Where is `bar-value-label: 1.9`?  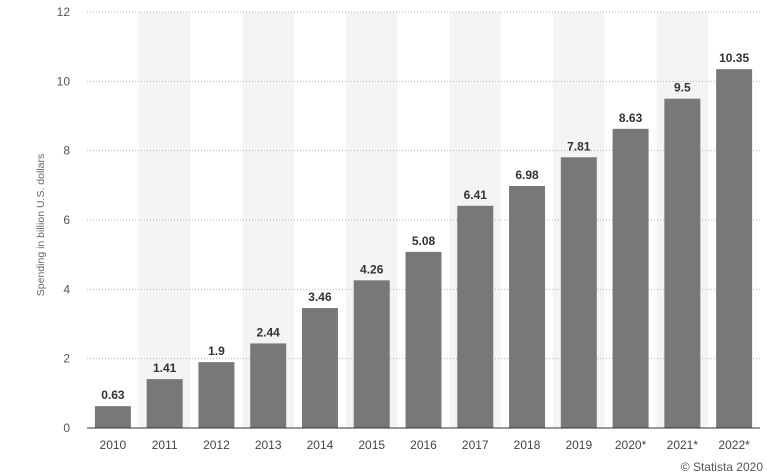
bar-value-label: 1.9 is located at coordinates (216, 351).